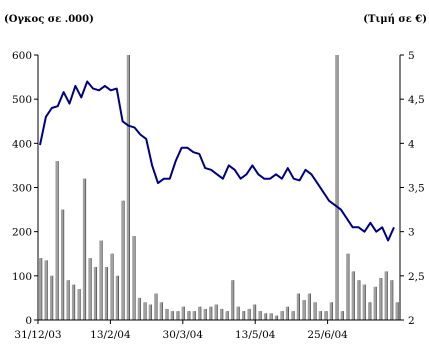  Describe the element at coordinates (22, 100) in the screenshot. I see `left-tick-label: 500` at that location.